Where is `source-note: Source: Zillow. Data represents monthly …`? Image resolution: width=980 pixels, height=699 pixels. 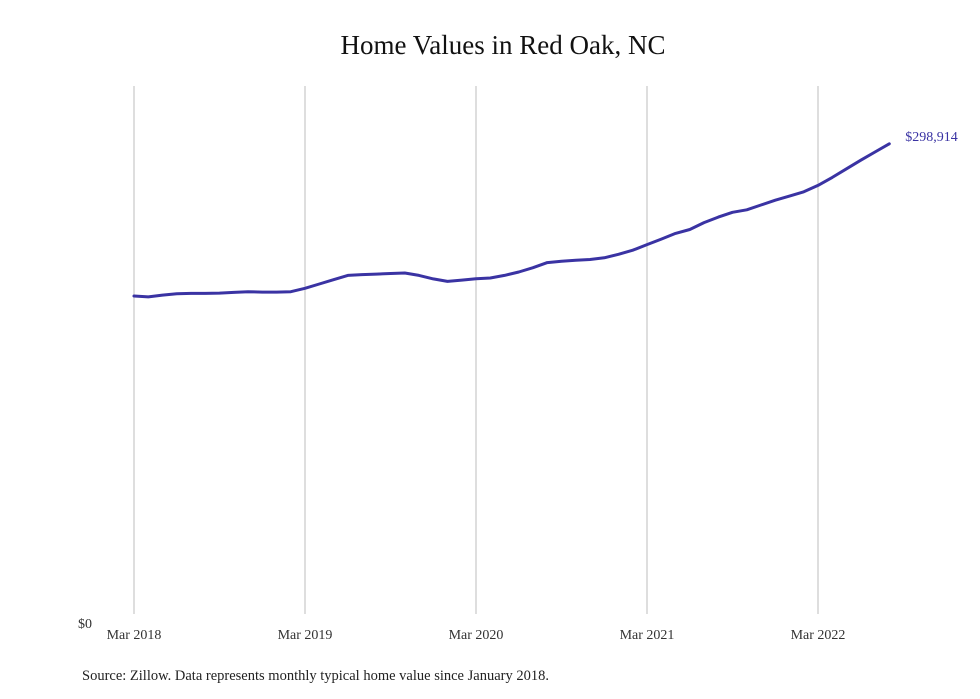 source-note: Source: Zillow. Data represents monthly … is located at coordinates (315, 676).